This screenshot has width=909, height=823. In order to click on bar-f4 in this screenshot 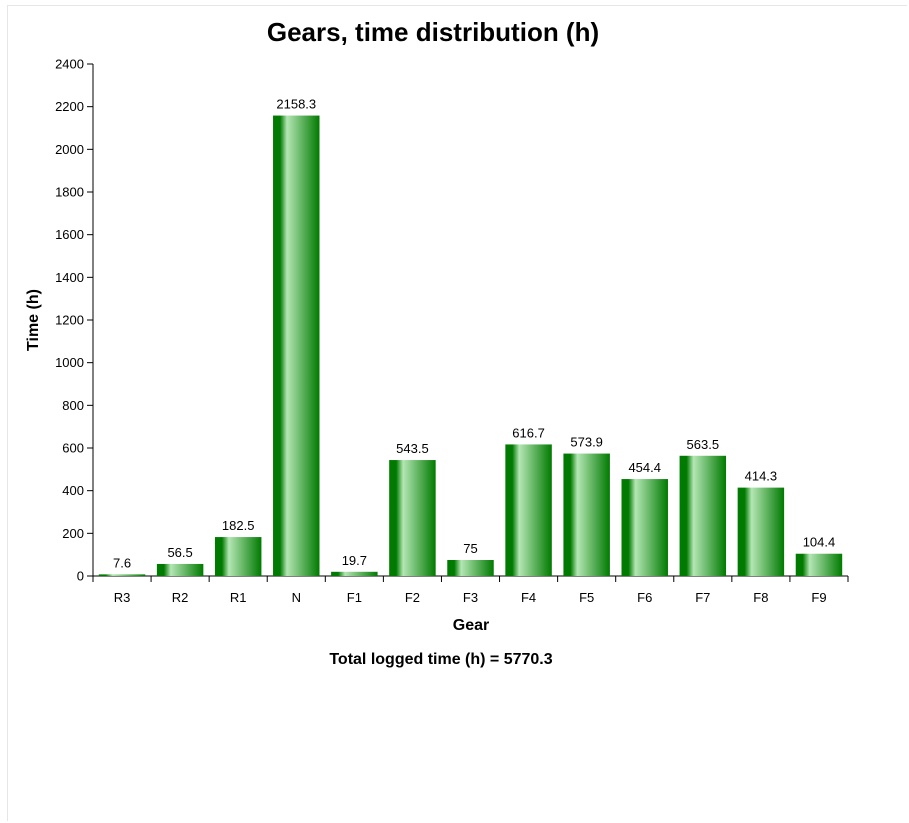, I will do `click(528, 510)`.